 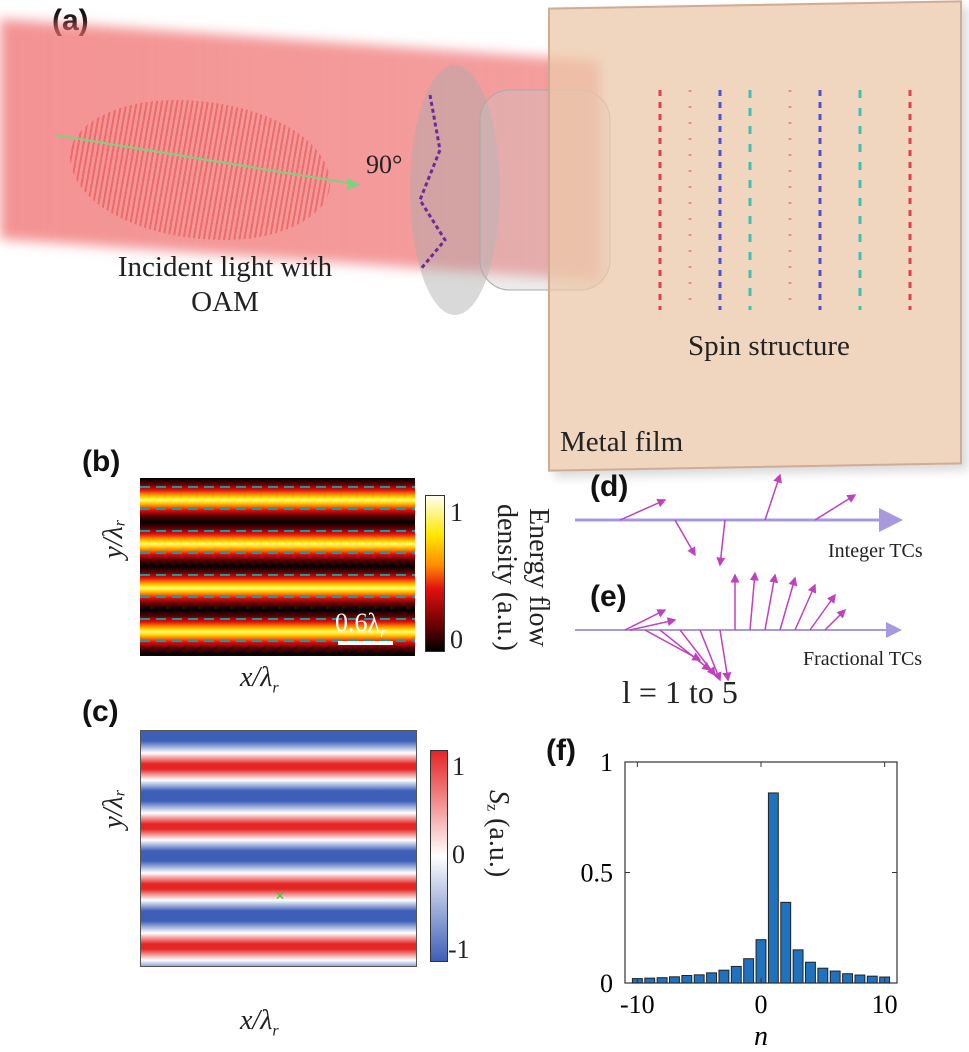 What do you see at coordinates (622, 442) in the screenshot?
I see `metal-film-label: Metal film` at bounding box center [622, 442].